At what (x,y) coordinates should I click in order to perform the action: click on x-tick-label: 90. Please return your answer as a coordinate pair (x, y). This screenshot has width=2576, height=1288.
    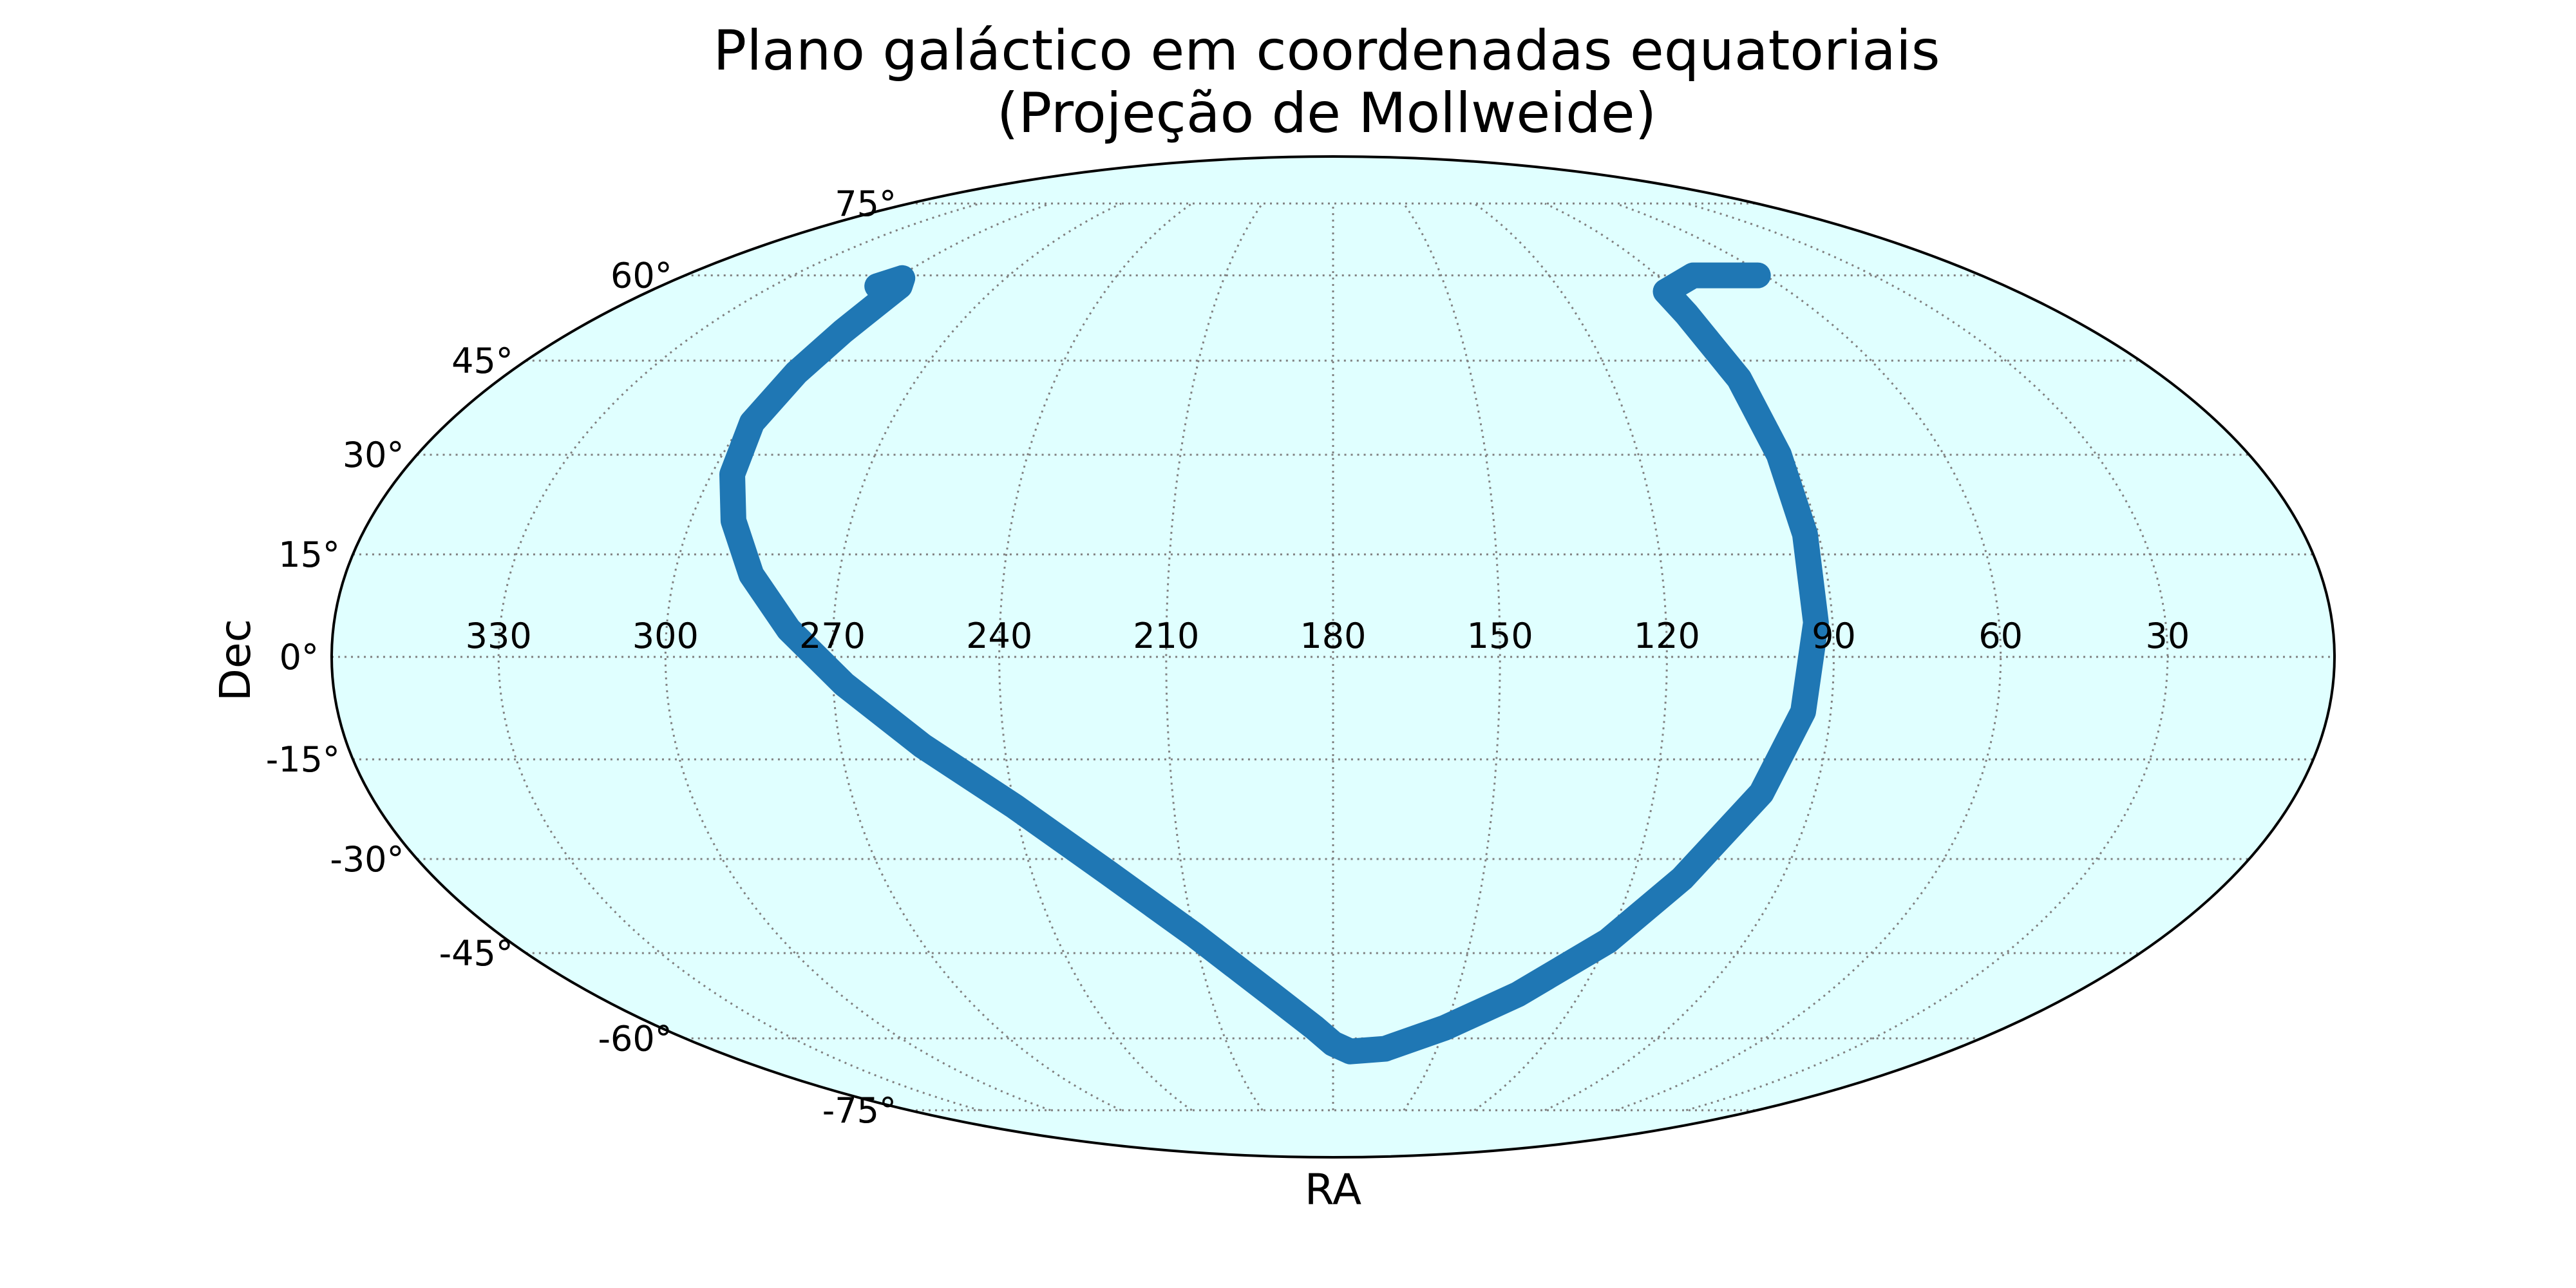
    Looking at the image, I should click on (1834, 636).